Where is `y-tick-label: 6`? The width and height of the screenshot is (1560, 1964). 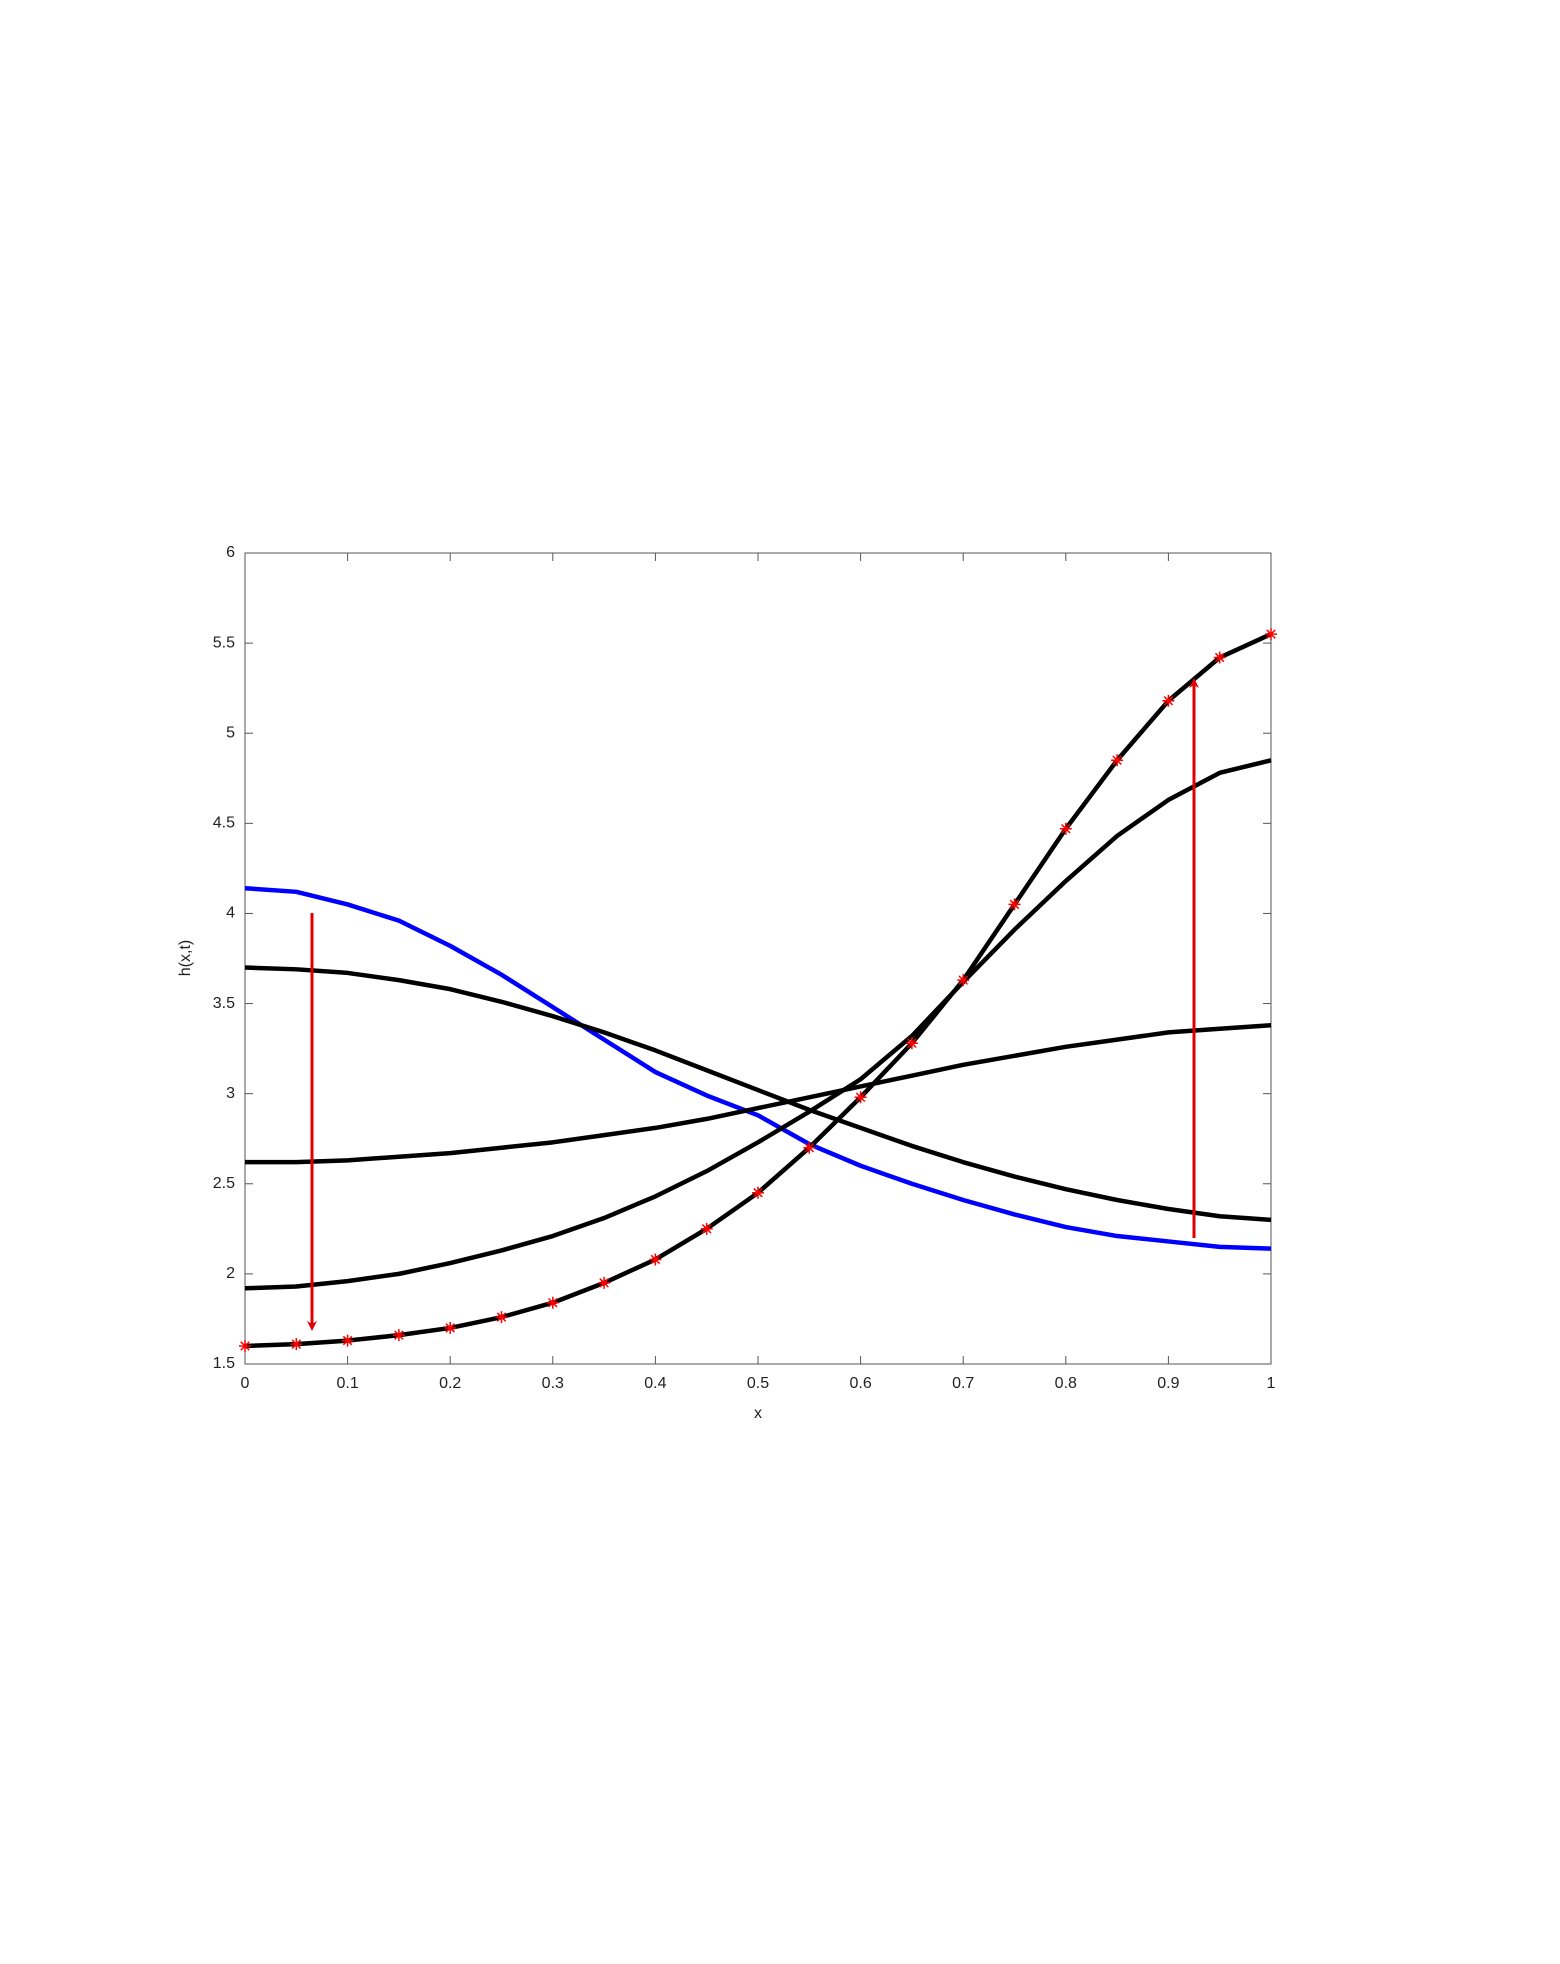
y-tick-label: 6 is located at coordinates (230, 552).